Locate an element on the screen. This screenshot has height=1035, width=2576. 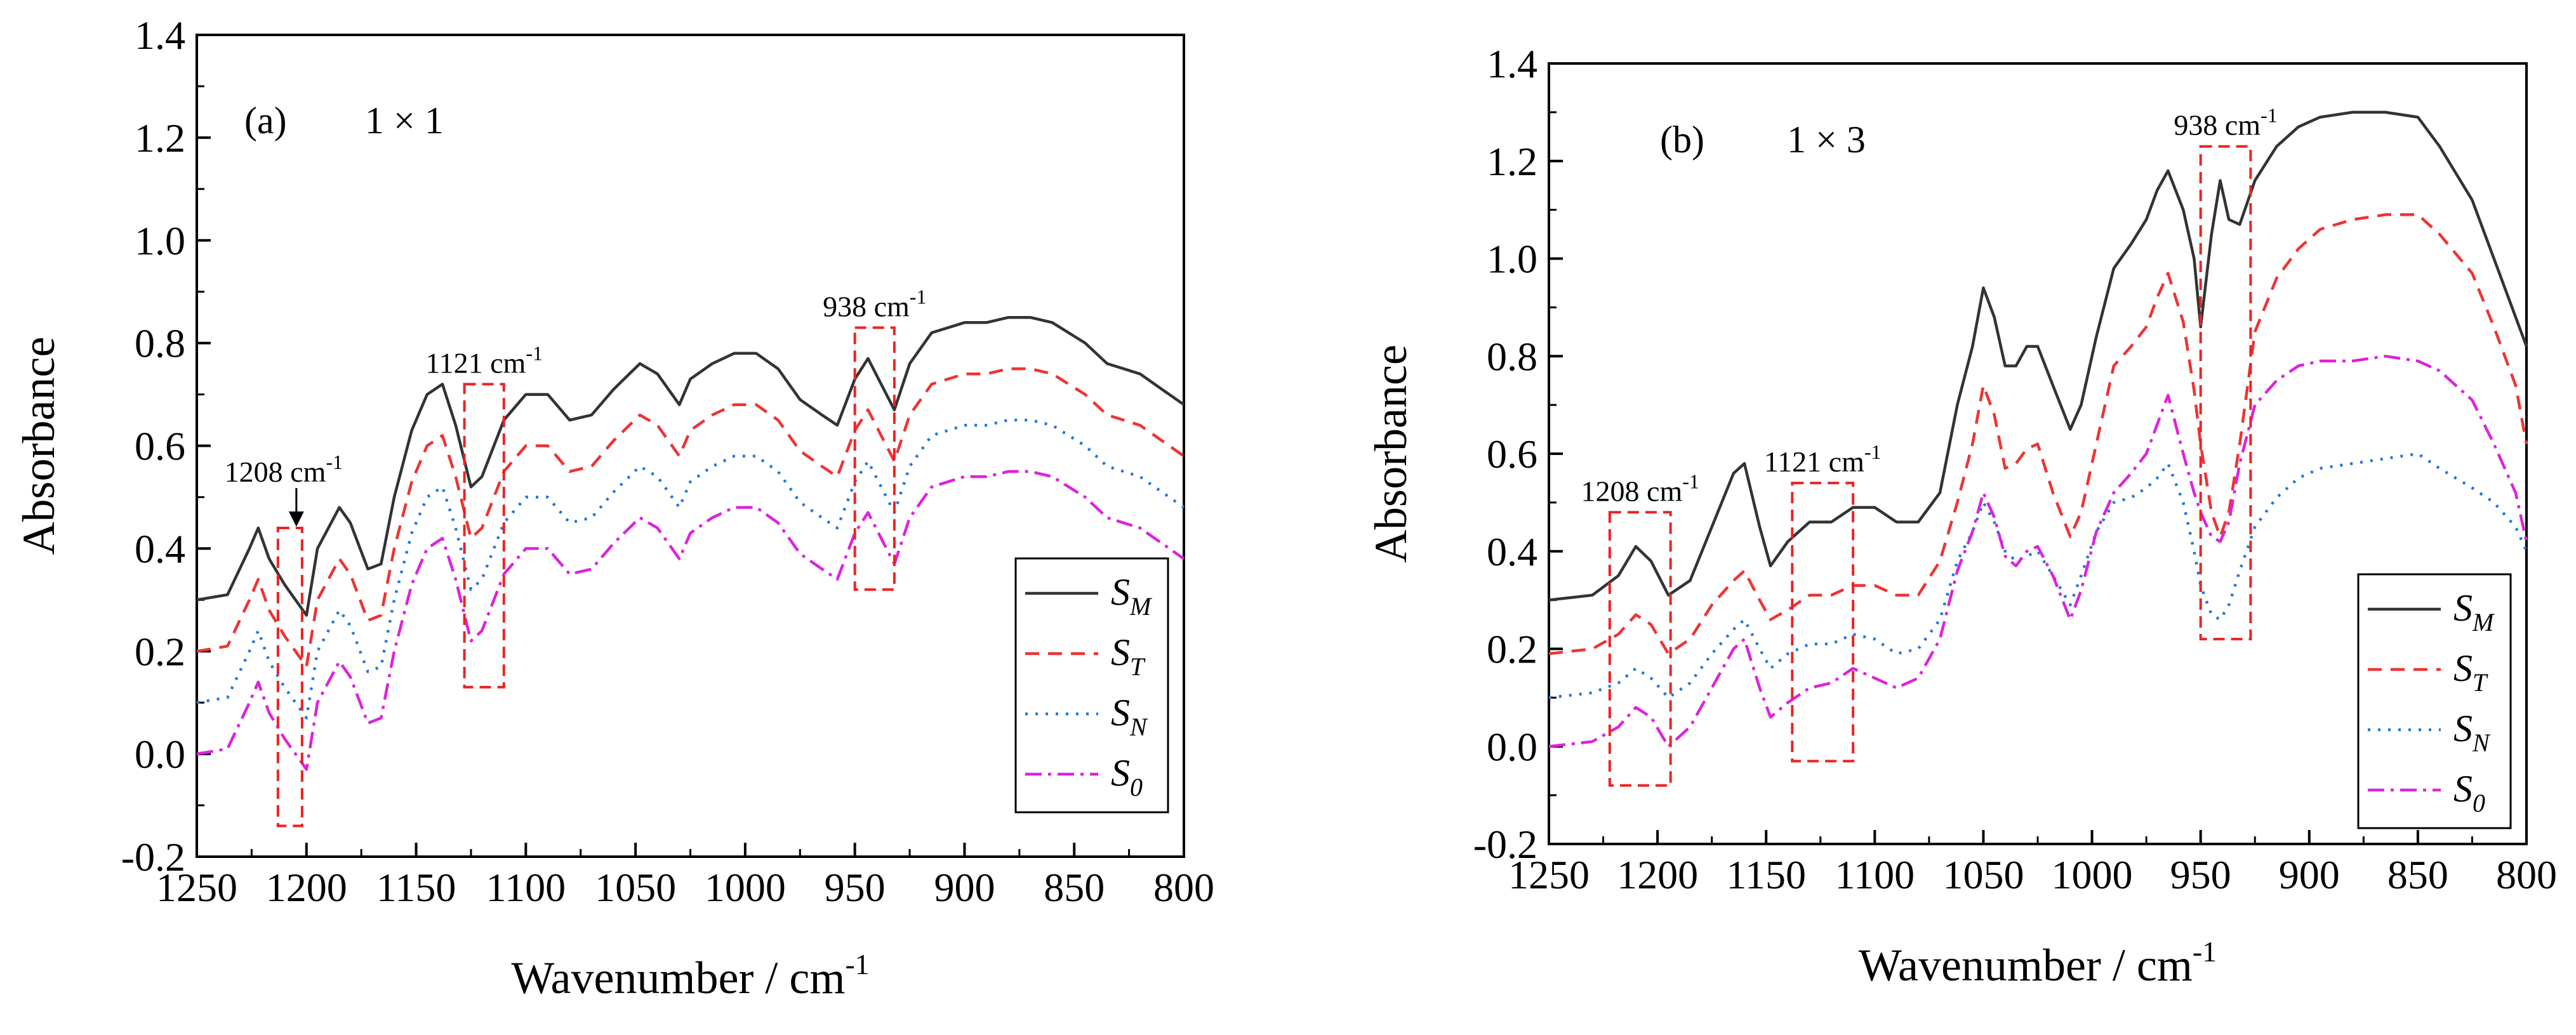
legend-entry-sub: M is located at coordinates (1141, 606).